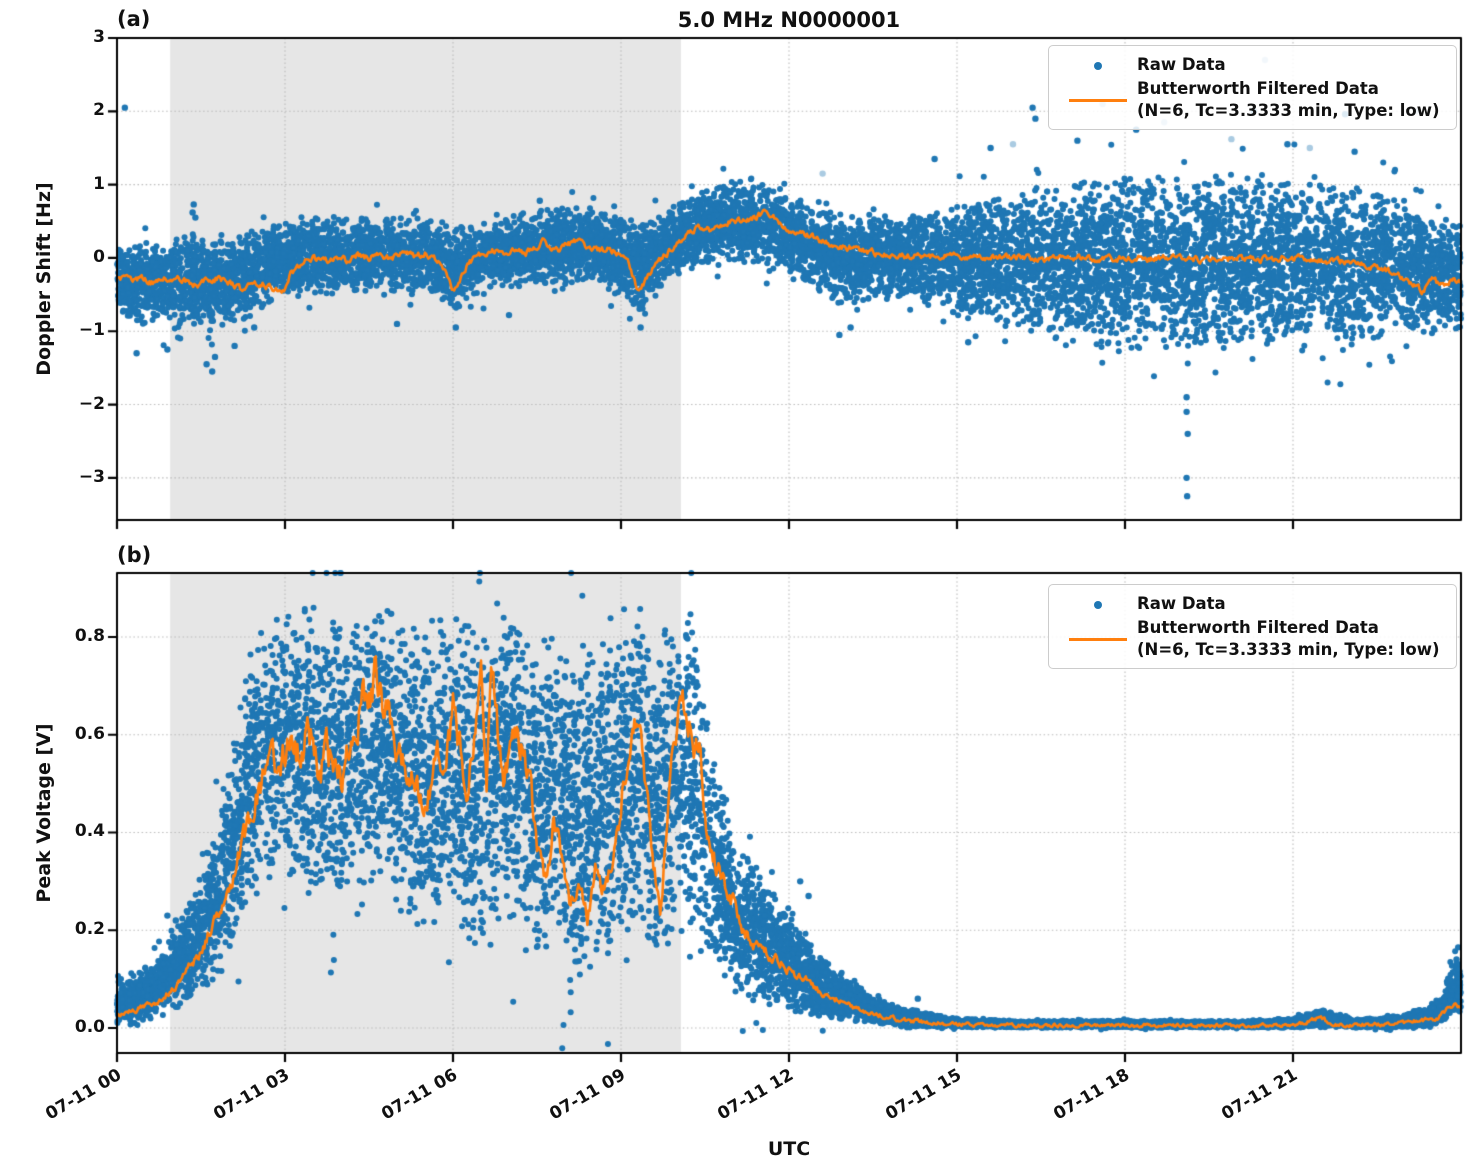 Image resolution: width=1471 pixels, height=1172 pixels. I want to click on y-tick-label: 0.2, so click(89, 929).